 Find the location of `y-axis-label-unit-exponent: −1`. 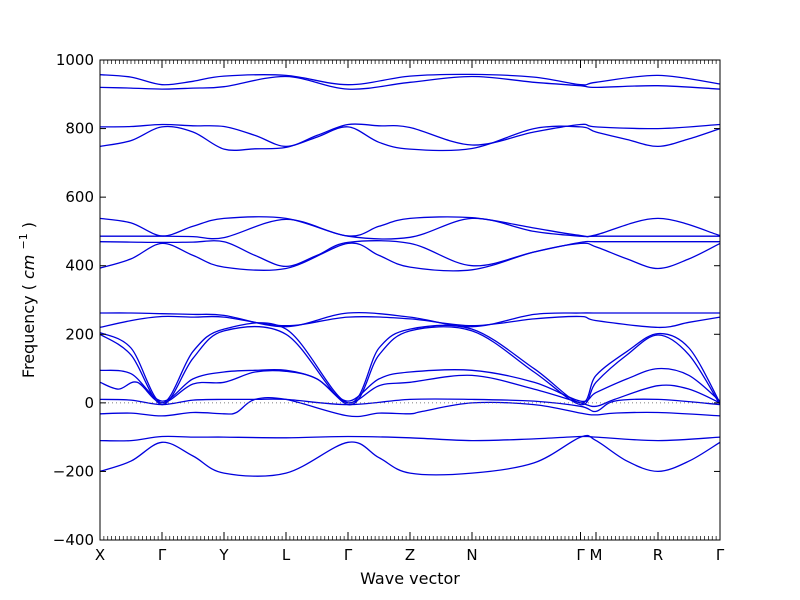

y-axis-label-unit-exponent: −1 is located at coordinates (23, 241).